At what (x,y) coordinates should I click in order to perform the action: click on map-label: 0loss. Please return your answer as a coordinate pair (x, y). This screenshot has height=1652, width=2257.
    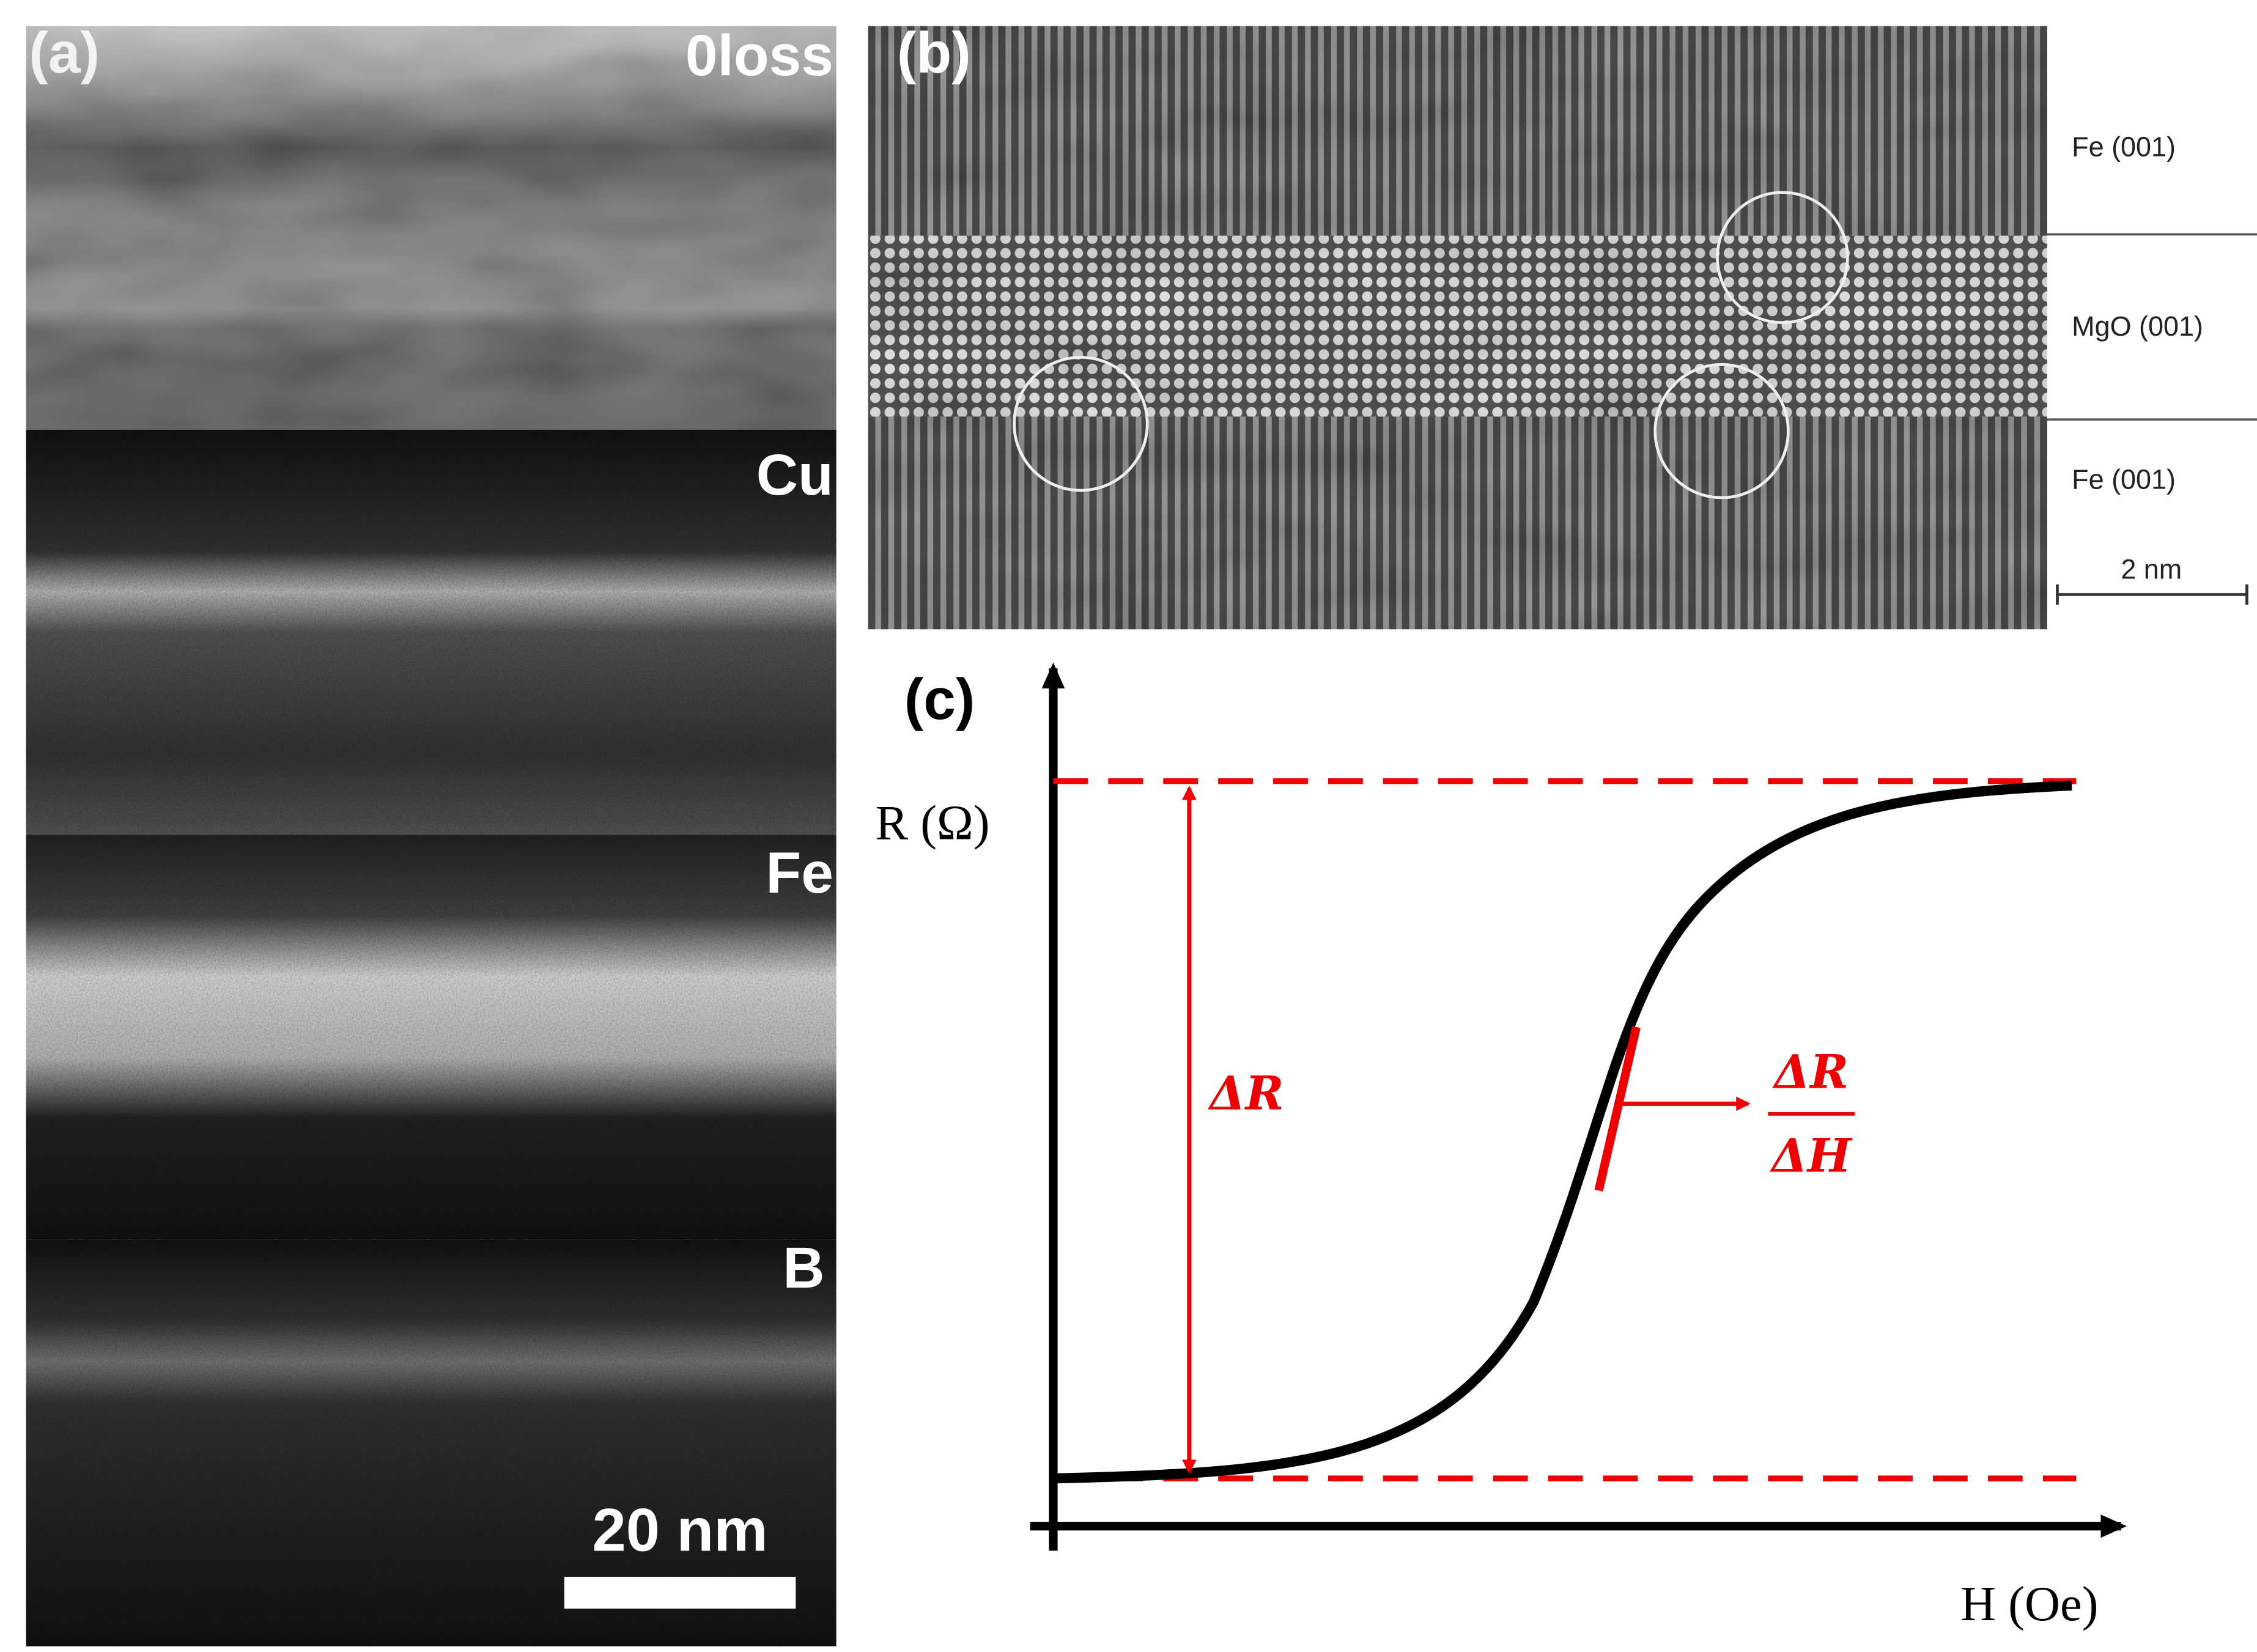
    Looking at the image, I should click on (759, 55).